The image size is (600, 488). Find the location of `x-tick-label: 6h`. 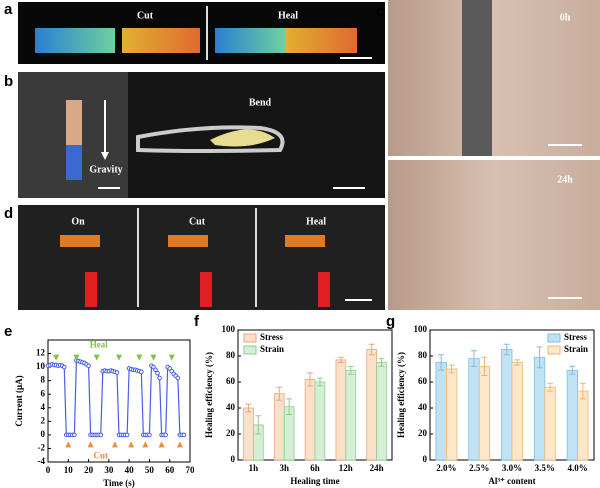

x-tick-label: 6h is located at coordinates (315, 468).